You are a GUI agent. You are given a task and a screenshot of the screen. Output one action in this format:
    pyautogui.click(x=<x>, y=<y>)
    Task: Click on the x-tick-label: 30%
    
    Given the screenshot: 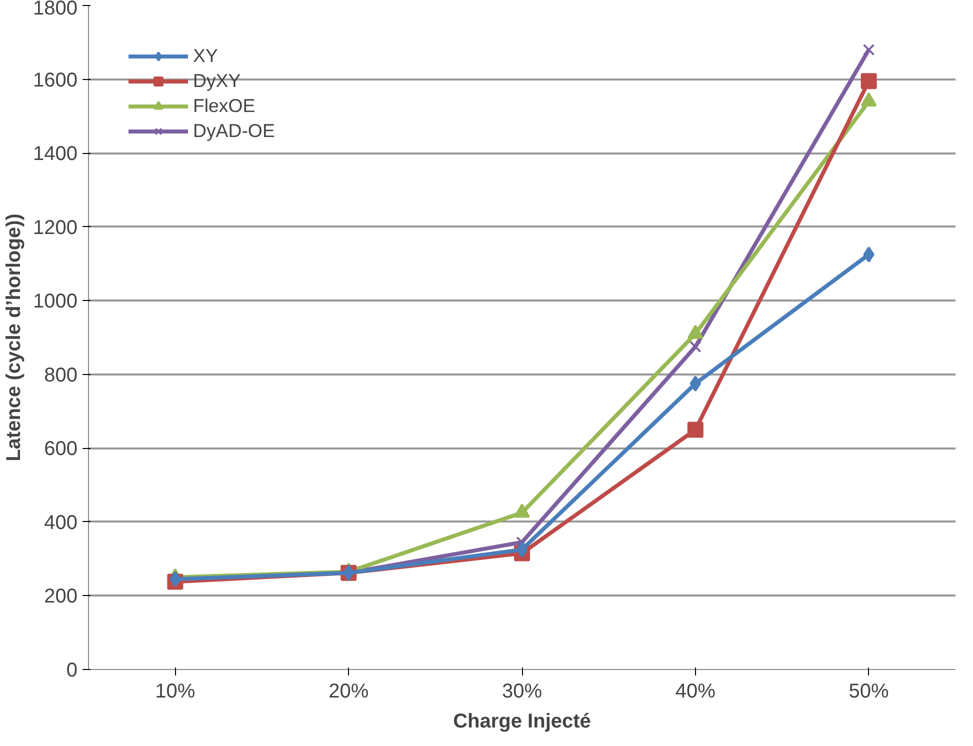 What is the action you would take?
    pyautogui.click(x=522, y=691)
    